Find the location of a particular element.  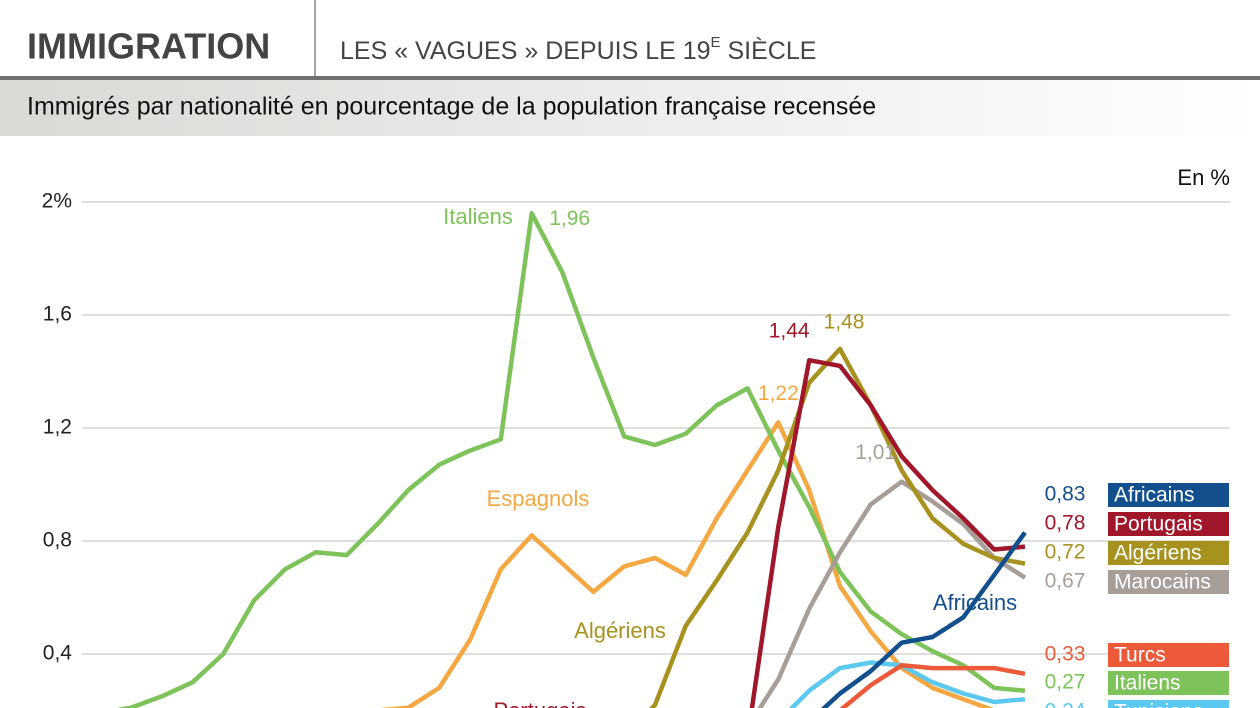

value-label: 1,44 is located at coordinates (789, 331).